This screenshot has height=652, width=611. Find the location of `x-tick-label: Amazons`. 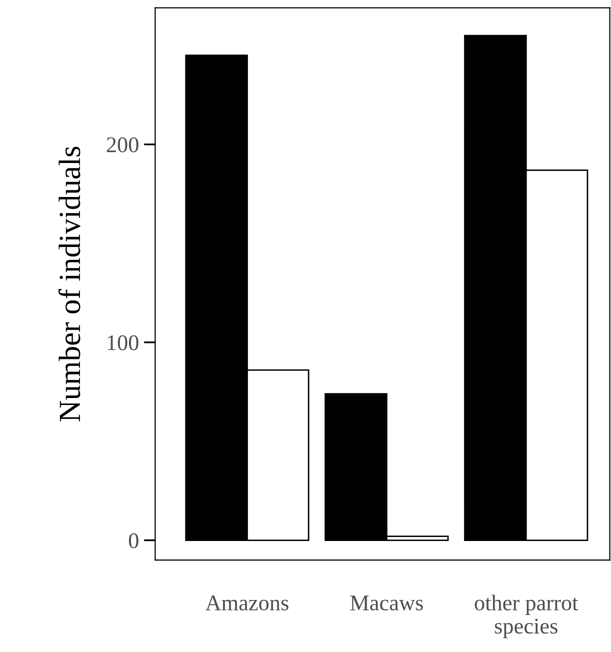

x-tick-label: Amazons is located at coordinates (246, 603).